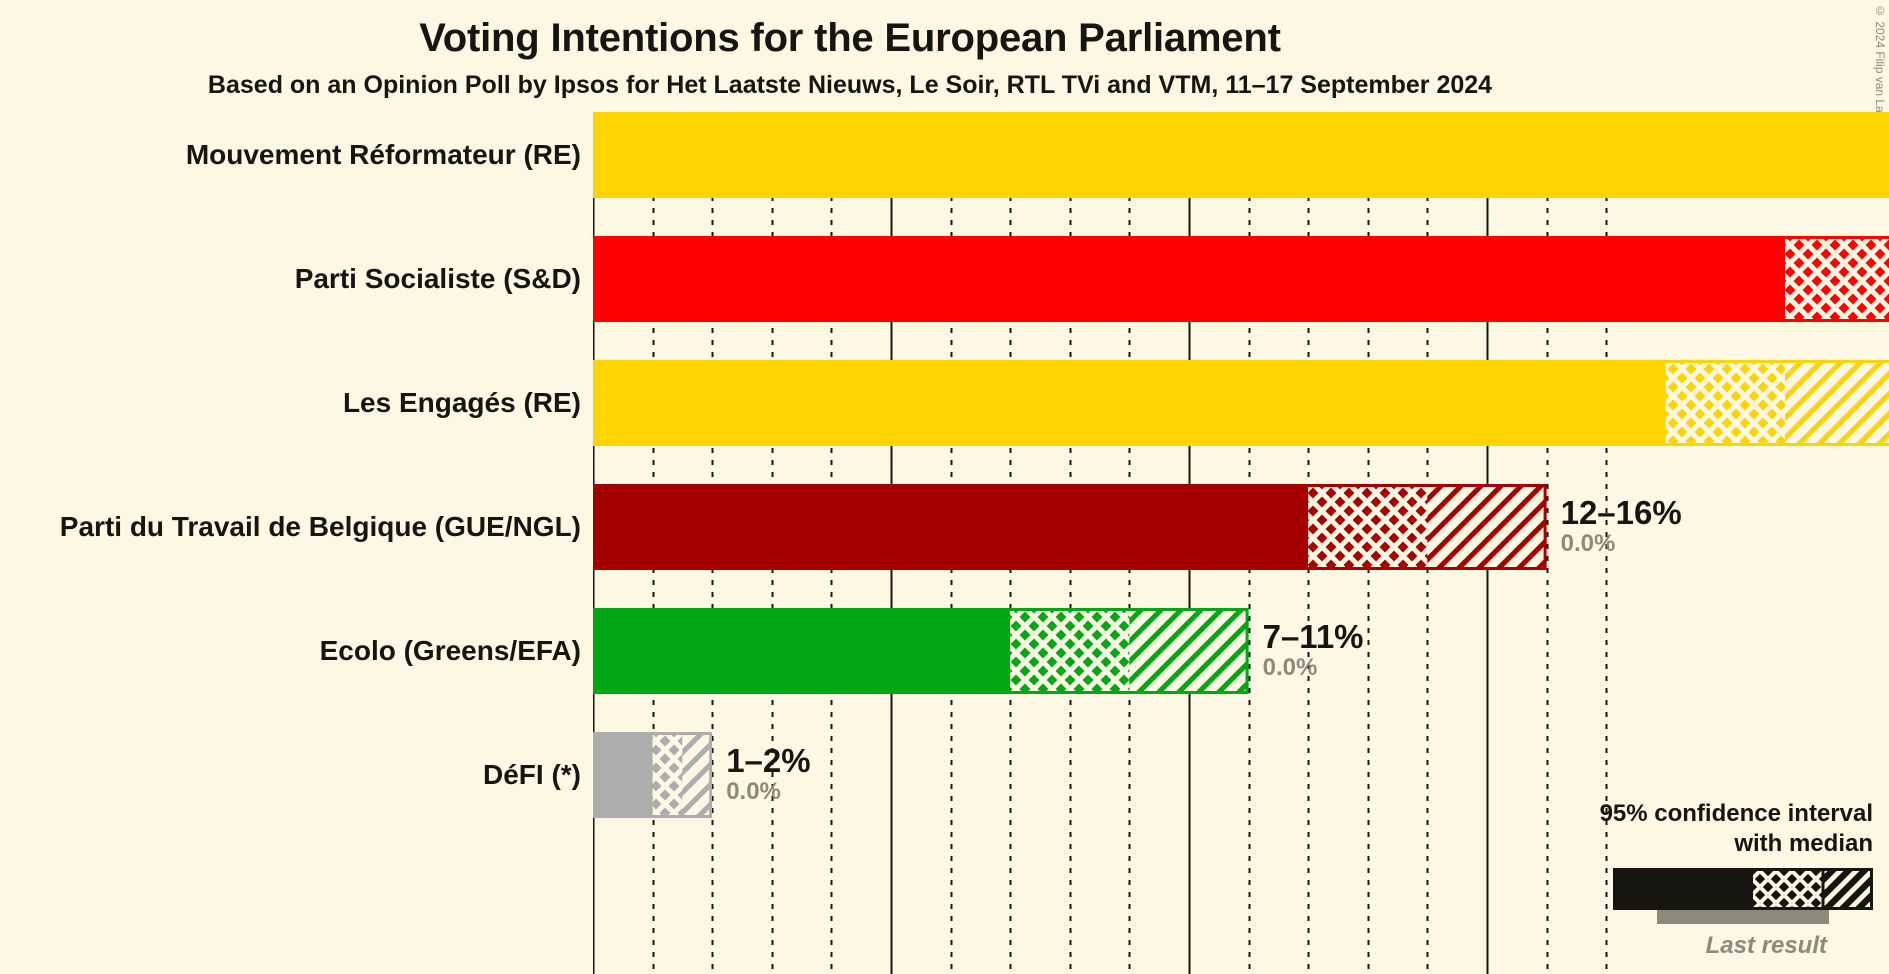  I want to click on bar-row: Ecolo (Greens/EFA) 7–11% 0.0%, so click(944, 651).